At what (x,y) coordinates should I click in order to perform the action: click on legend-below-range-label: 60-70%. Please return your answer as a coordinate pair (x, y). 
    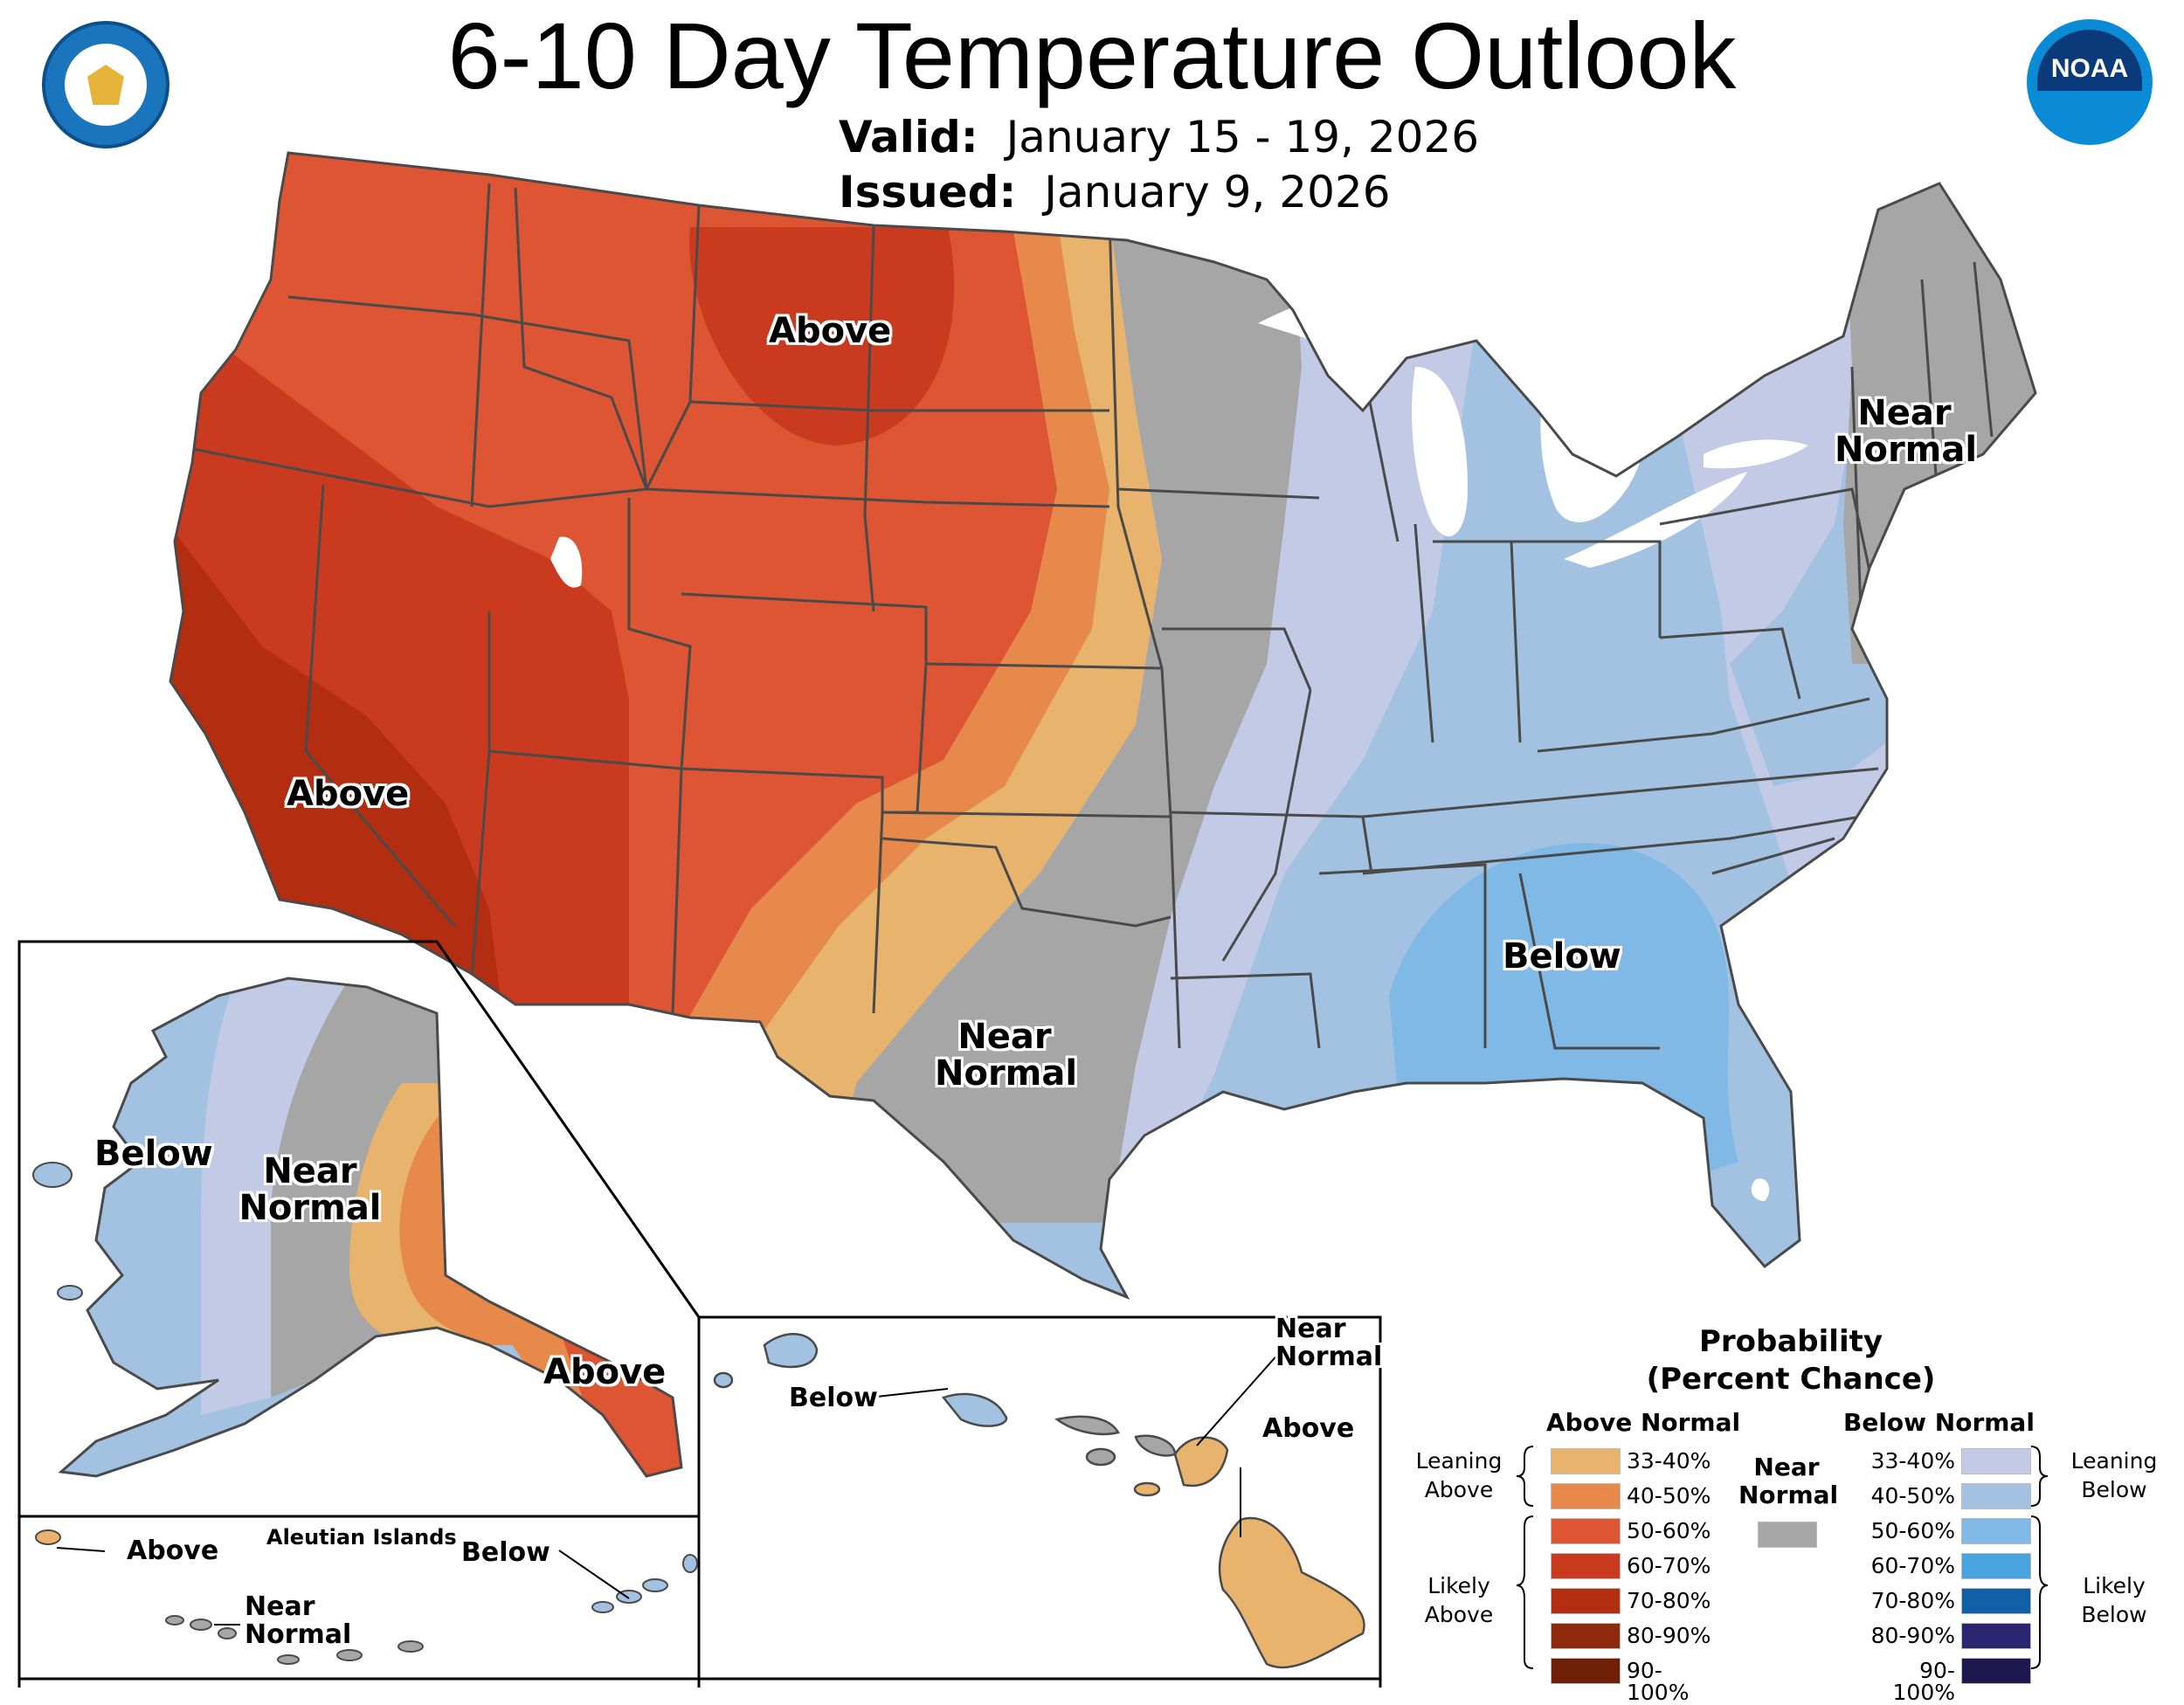
    Looking at the image, I should click on (1913, 1565).